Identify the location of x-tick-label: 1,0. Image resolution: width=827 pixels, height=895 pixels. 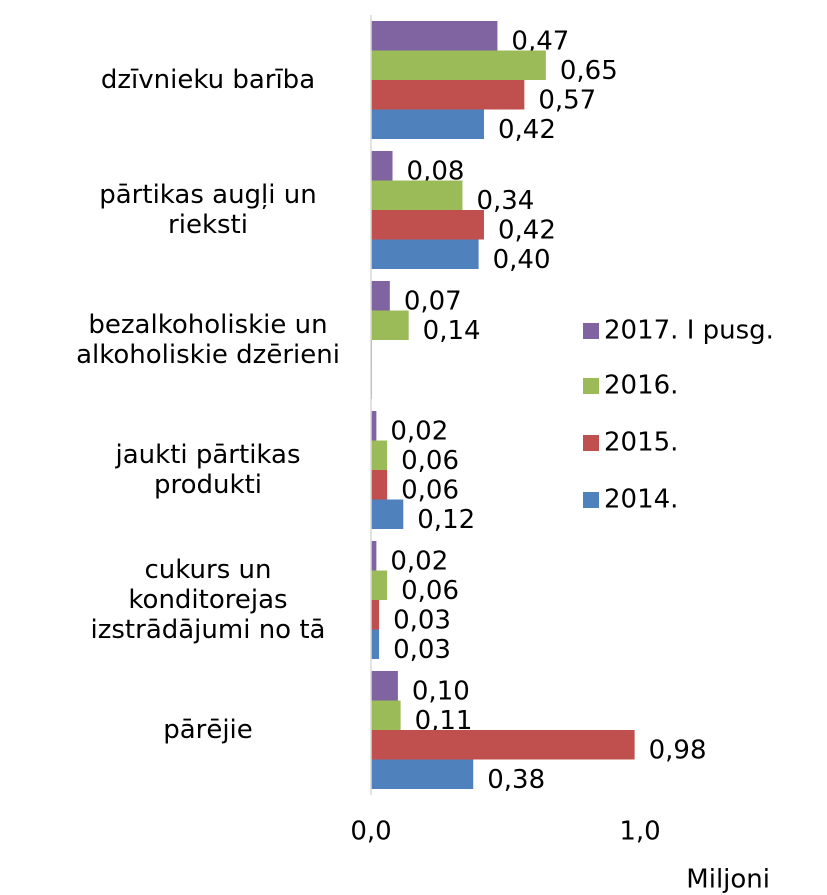
(639, 832).